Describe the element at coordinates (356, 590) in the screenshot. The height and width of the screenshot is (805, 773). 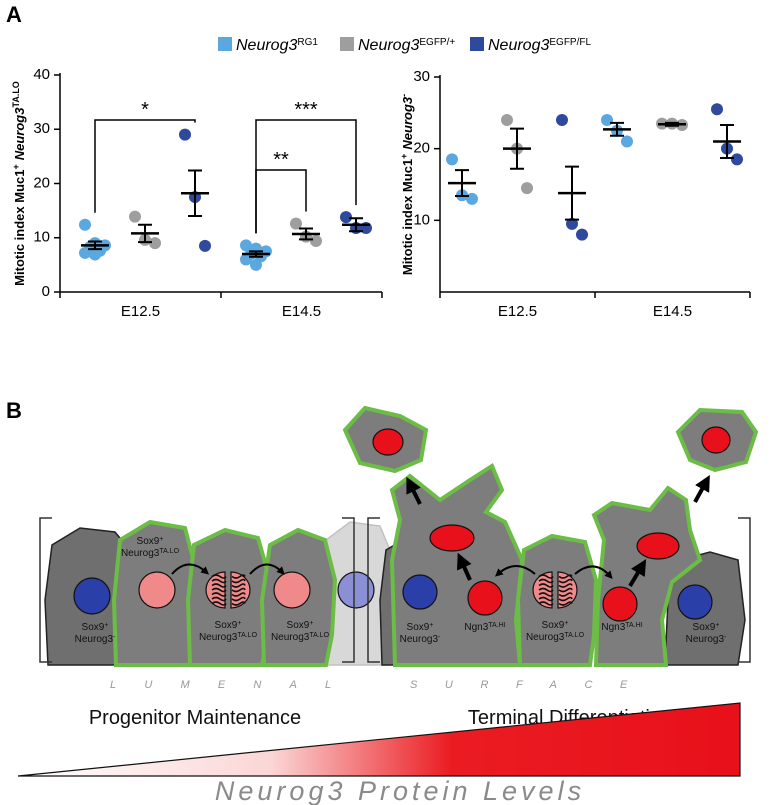
I see `nucleus-faded` at that location.